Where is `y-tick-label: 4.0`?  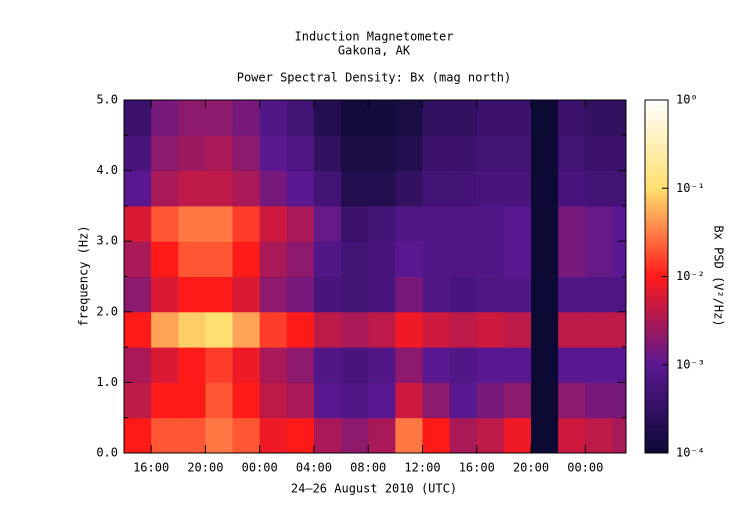
y-tick-label: 4.0 is located at coordinates (107, 170).